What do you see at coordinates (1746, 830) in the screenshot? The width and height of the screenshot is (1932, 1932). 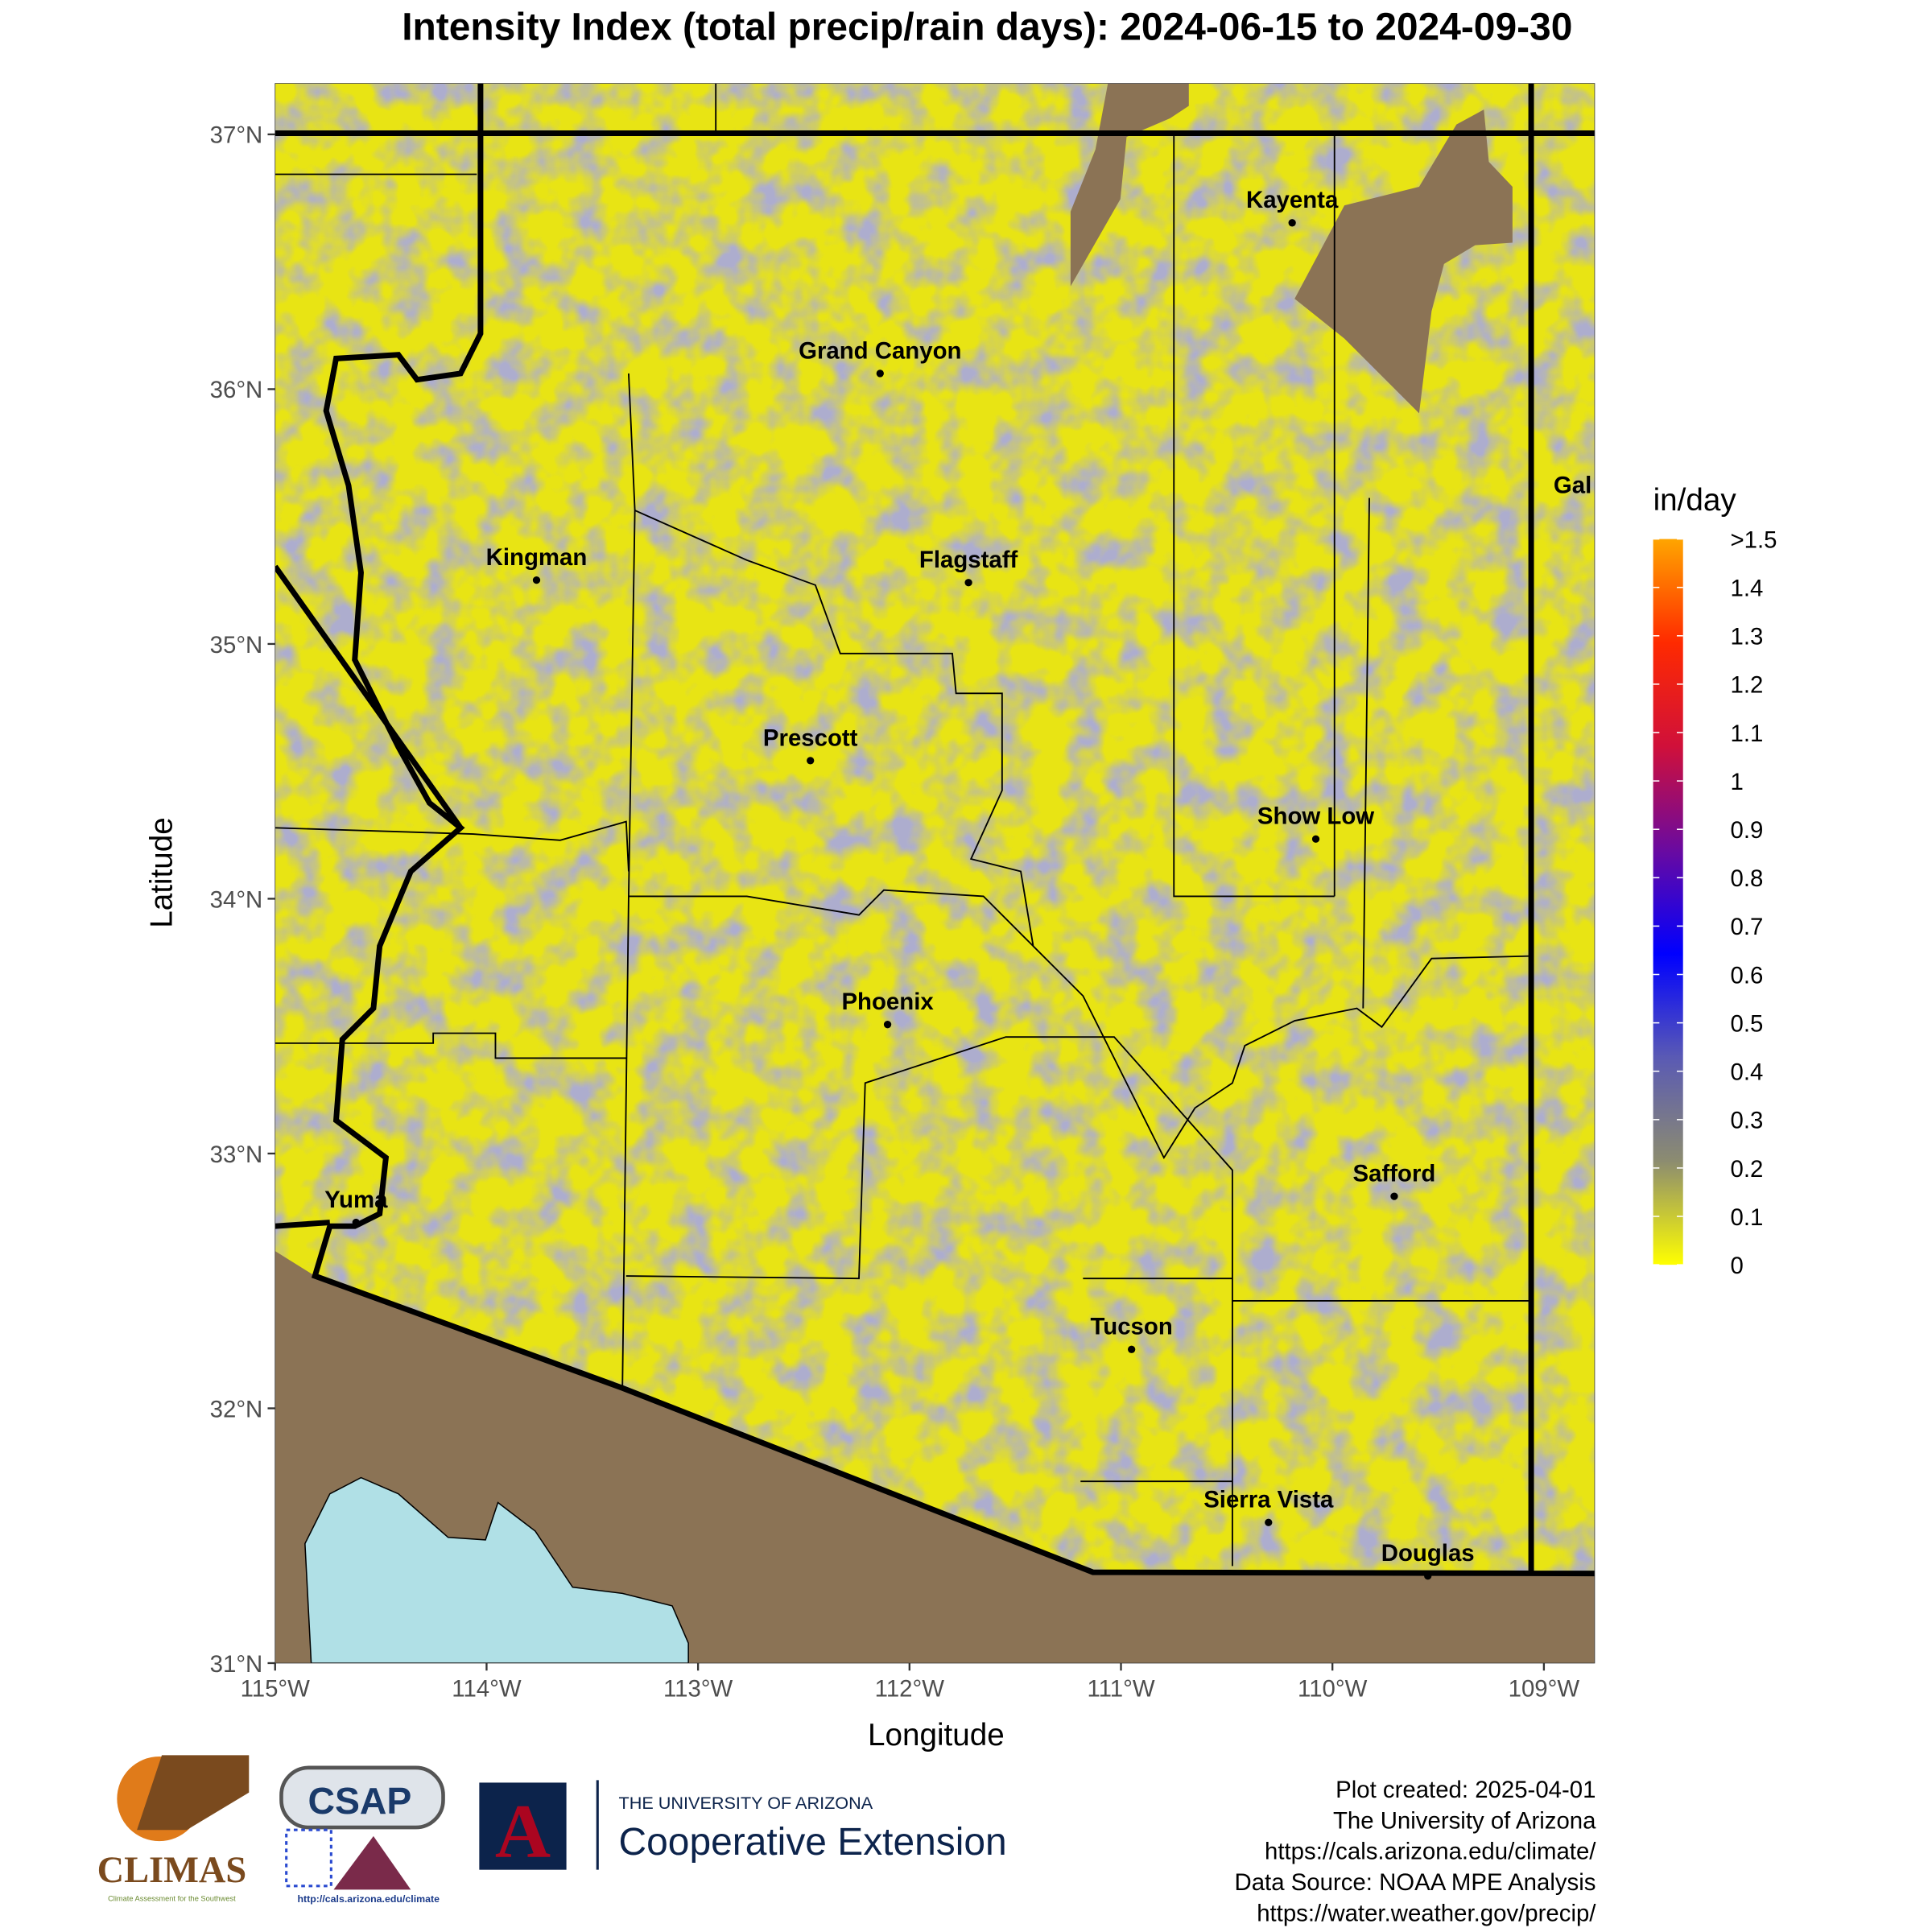 I see `legend-tick-label: 0.9` at bounding box center [1746, 830].